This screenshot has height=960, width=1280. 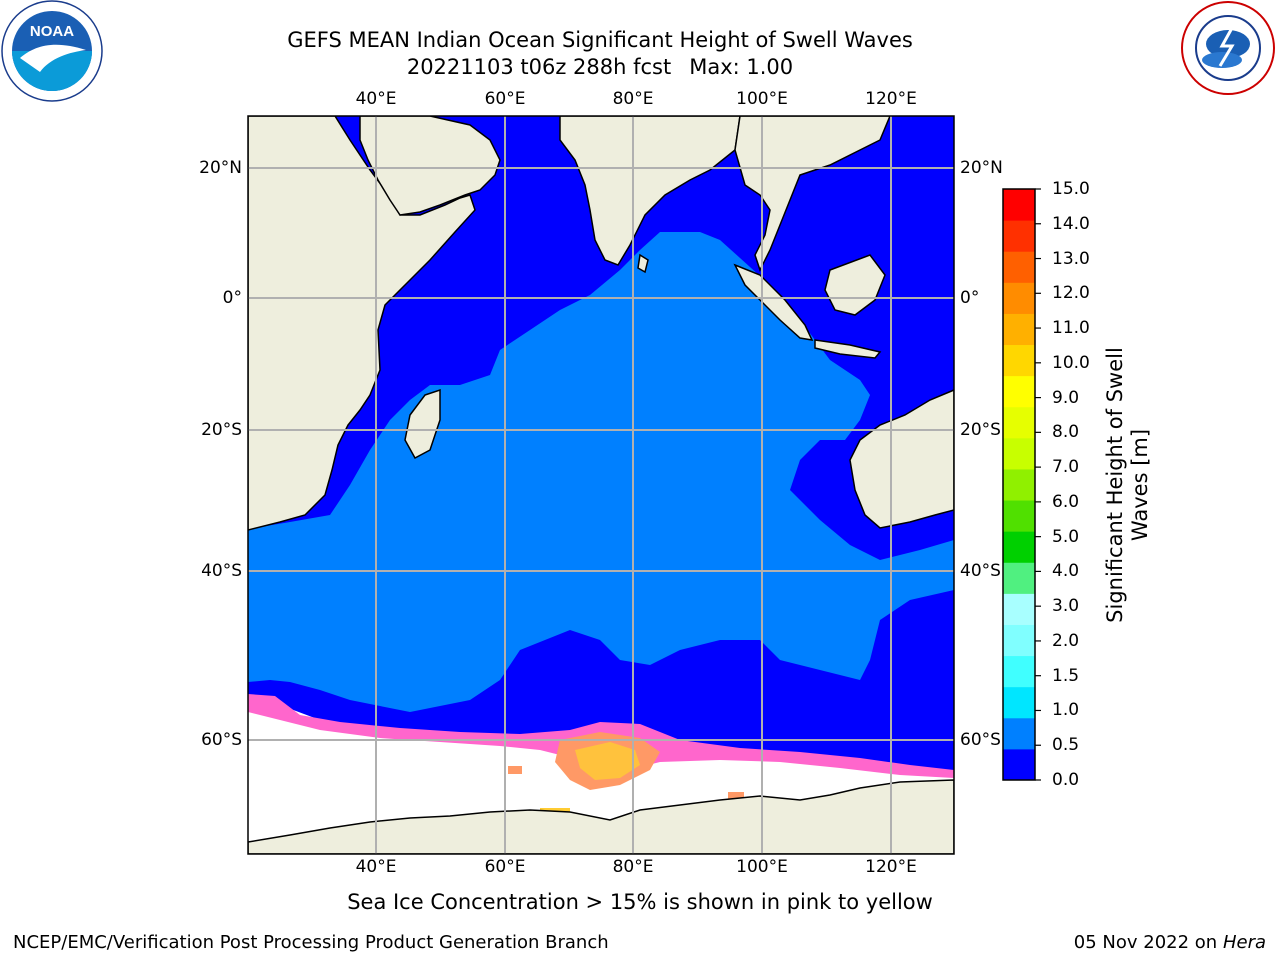 What do you see at coordinates (1071, 223) in the screenshot?
I see `colorbar-tick-label: 14.0` at bounding box center [1071, 223].